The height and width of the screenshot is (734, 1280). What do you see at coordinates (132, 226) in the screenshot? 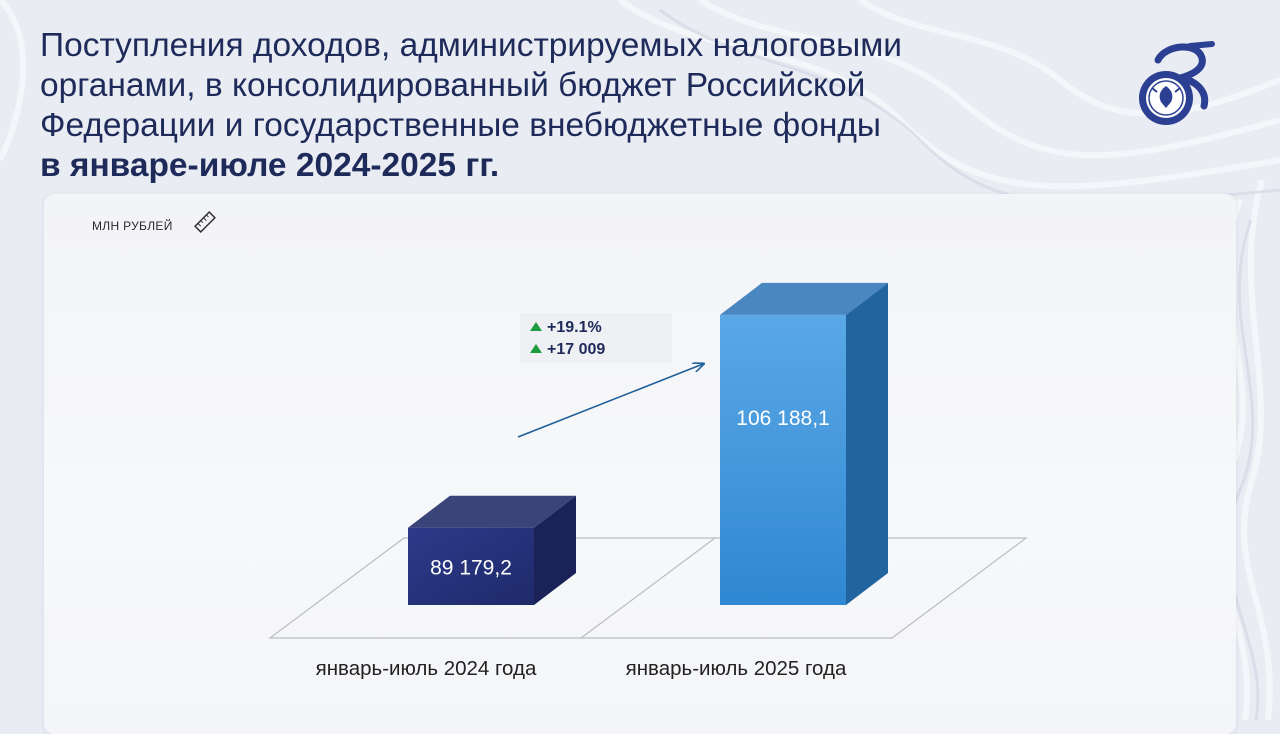
I see `unit-label: МЛН РУБЛЕЙ` at bounding box center [132, 226].